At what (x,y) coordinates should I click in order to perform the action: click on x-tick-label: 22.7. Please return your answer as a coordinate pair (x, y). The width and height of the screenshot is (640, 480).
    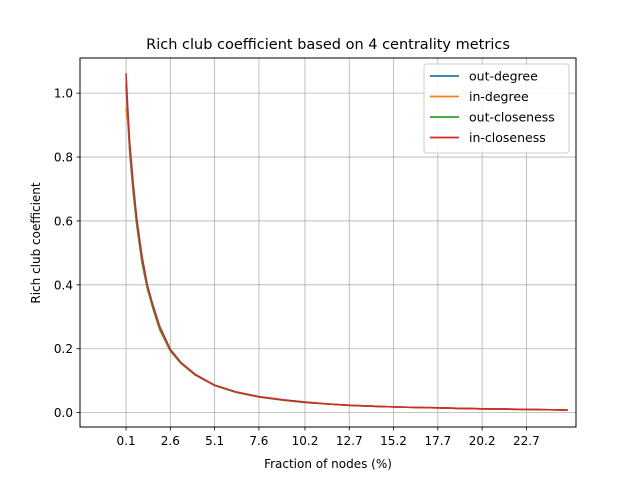
    Looking at the image, I should click on (526, 441).